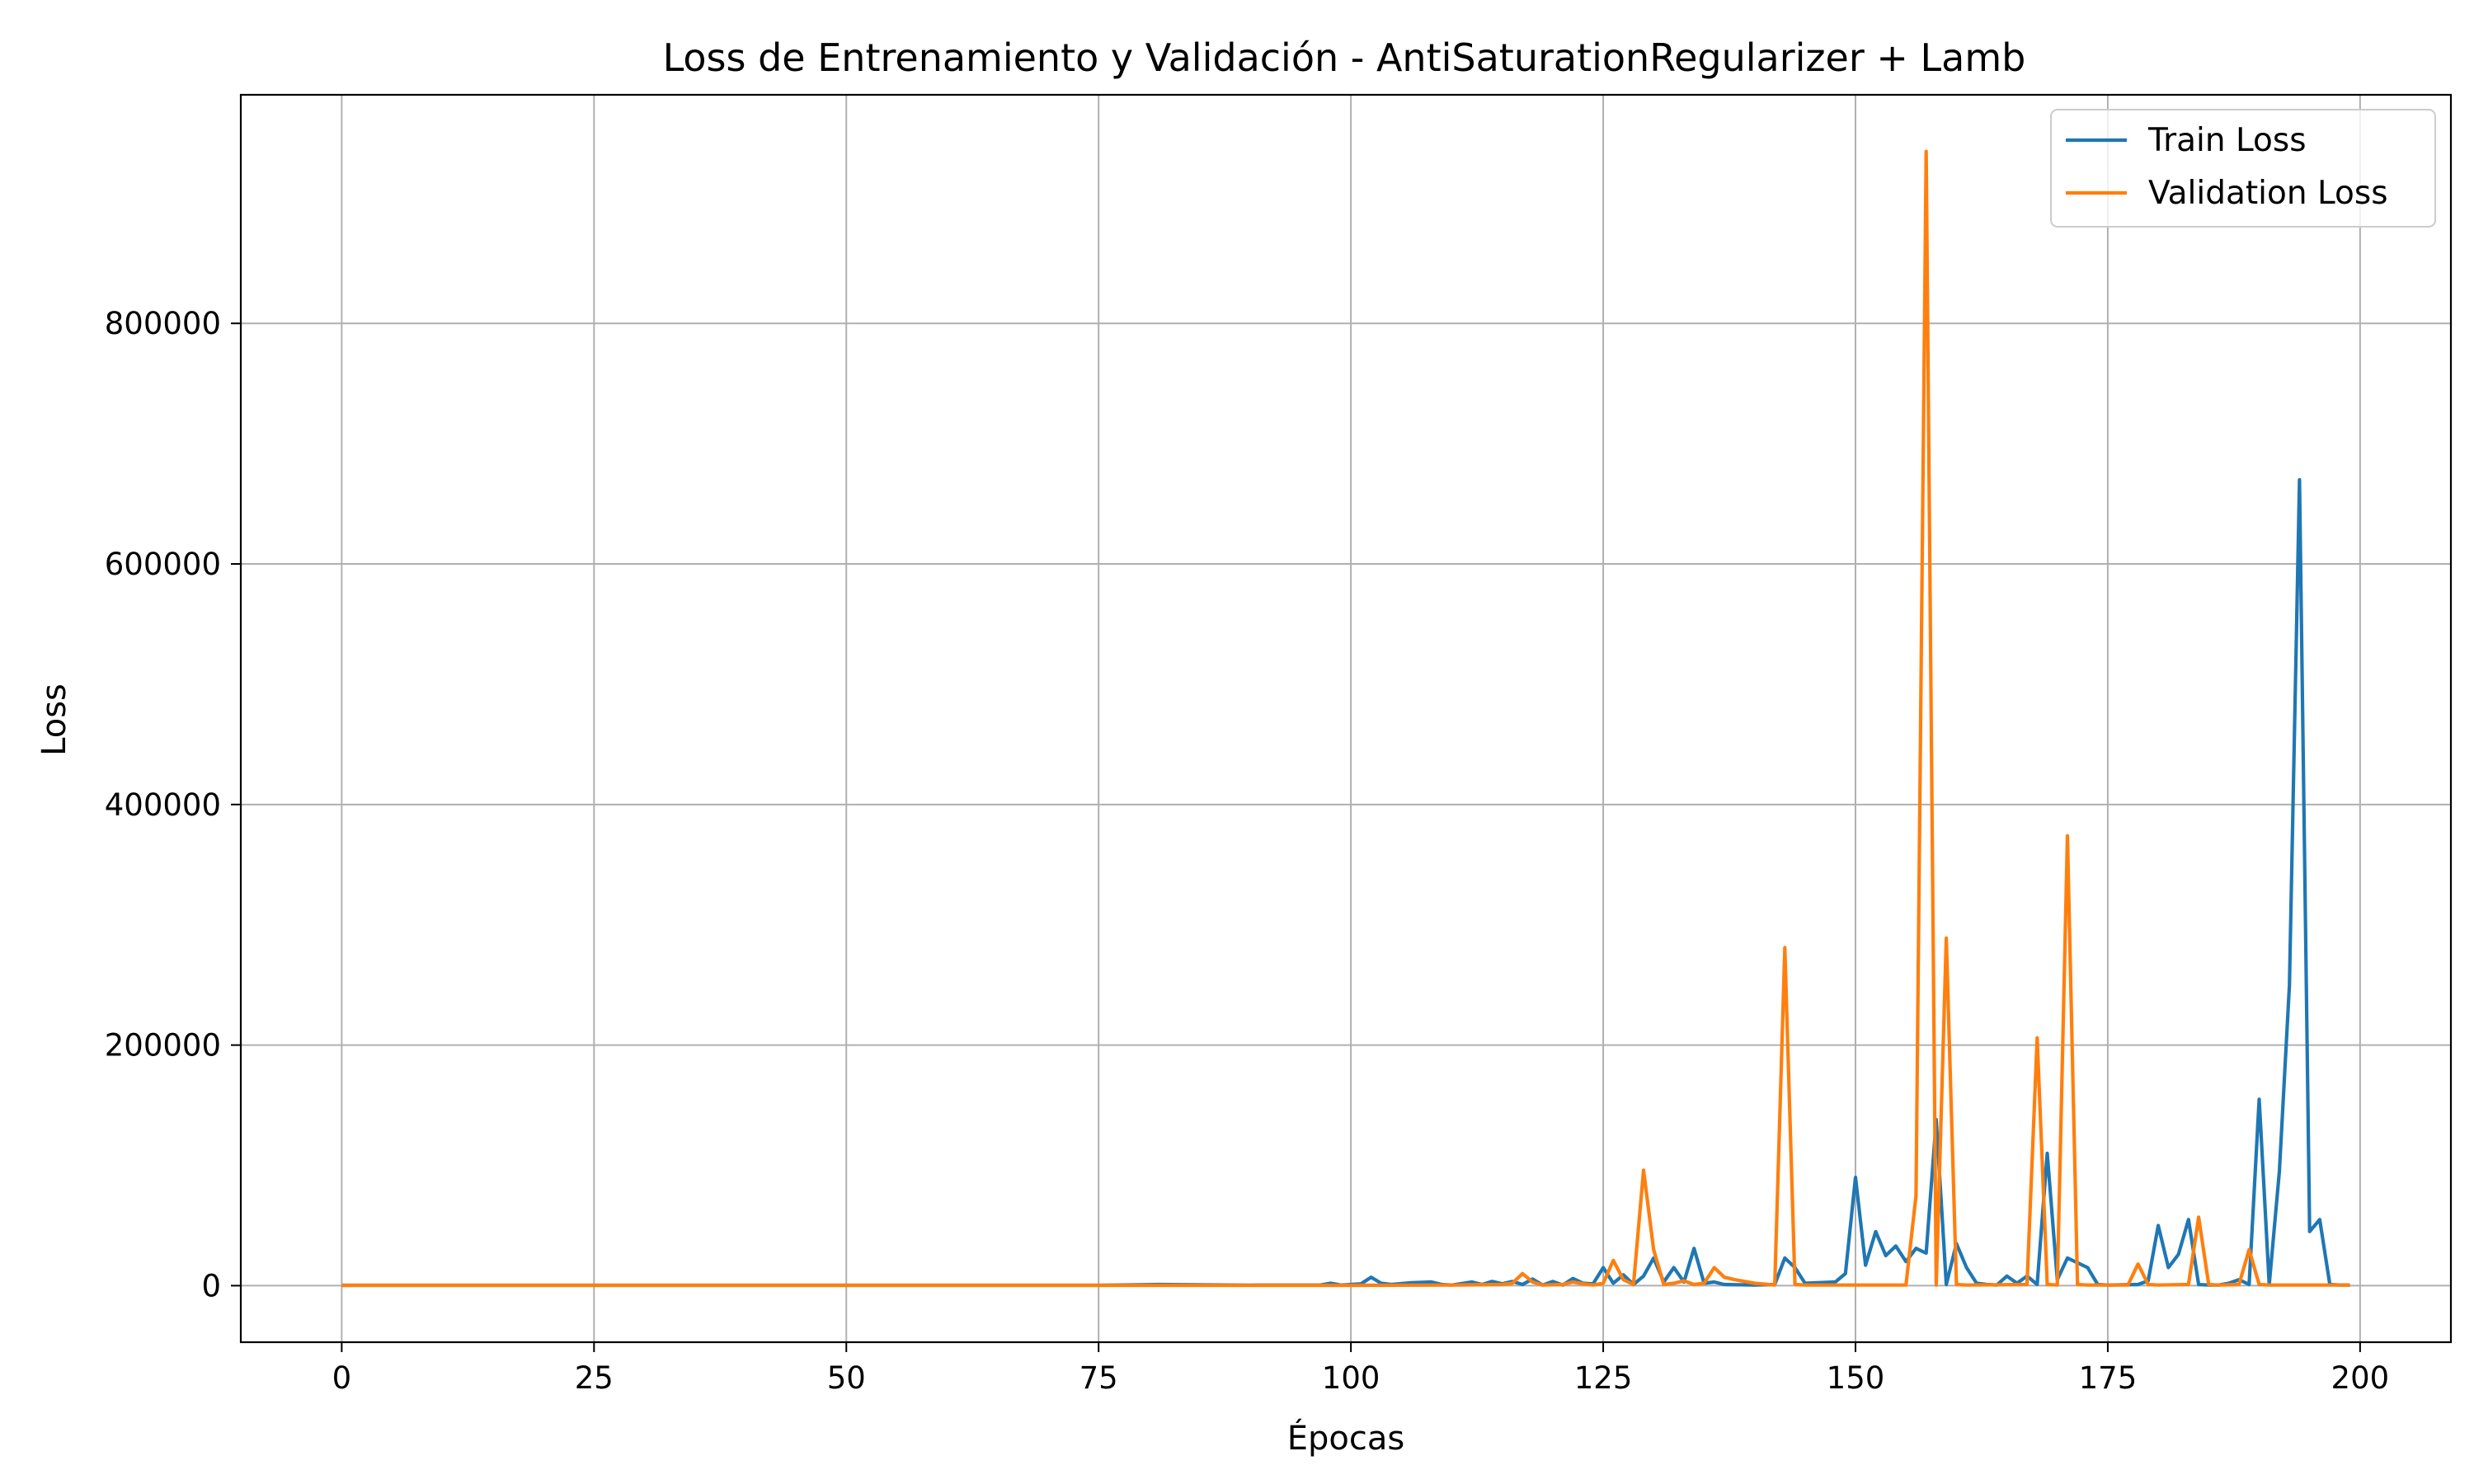  What do you see at coordinates (54, 719) in the screenshot?
I see `y-axis-label: Loss` at bounding box center [54, 719].